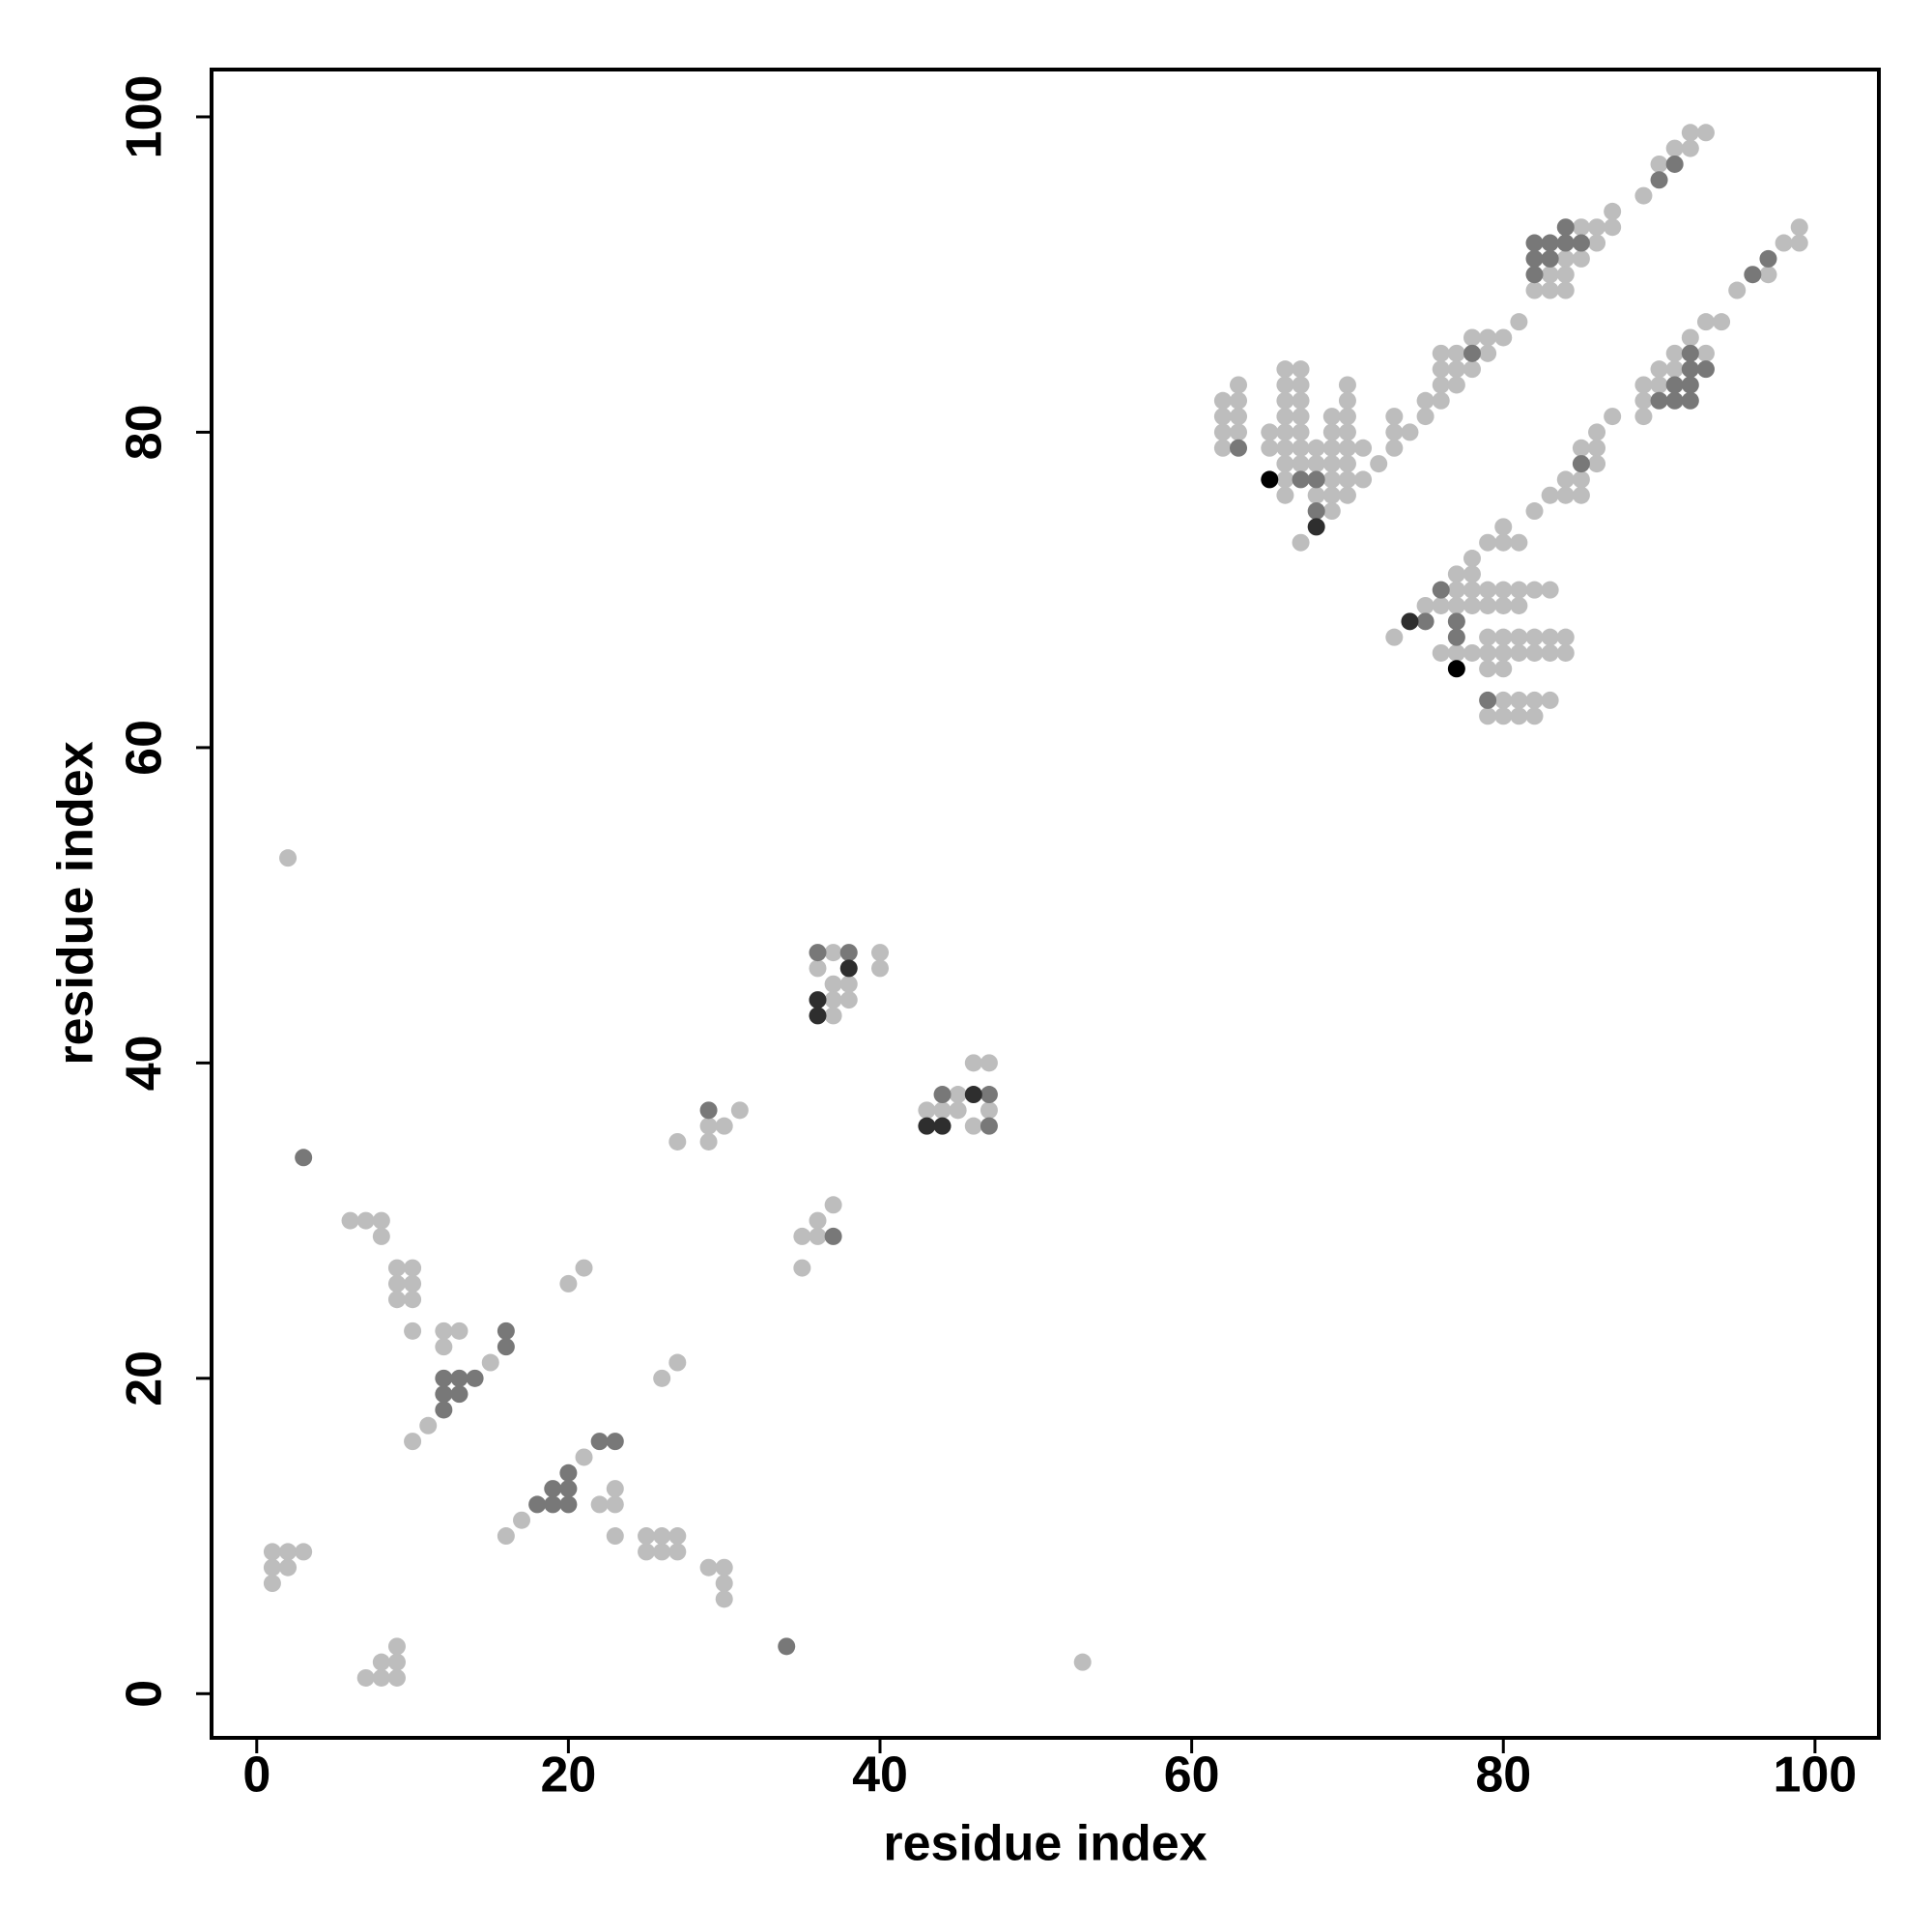  What do you see at coordinates (145, 748) in the screenshot?
I see `y-tick-label: 60` at bounding box center [145, 748].